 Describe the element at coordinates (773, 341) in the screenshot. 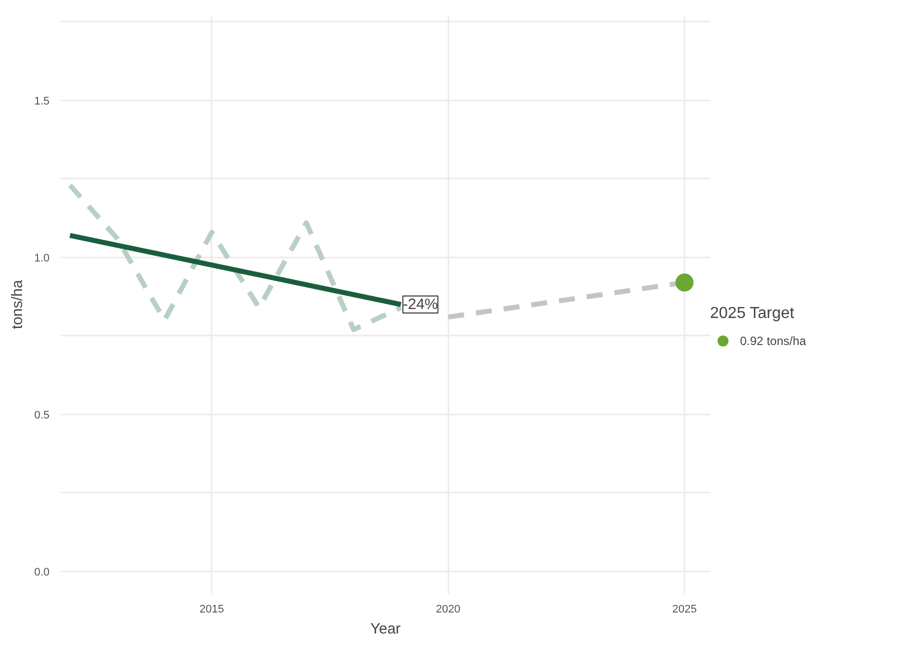

I see `legend-label: 0.92 tons/ha` at that location.